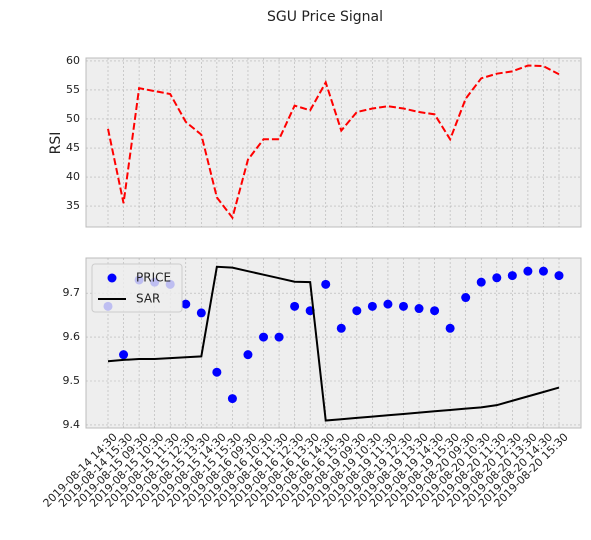  What do you see at coordinates (148, 299) in the screenshot?
I see `legend-label: SAR` at bounding box center [148, 299].